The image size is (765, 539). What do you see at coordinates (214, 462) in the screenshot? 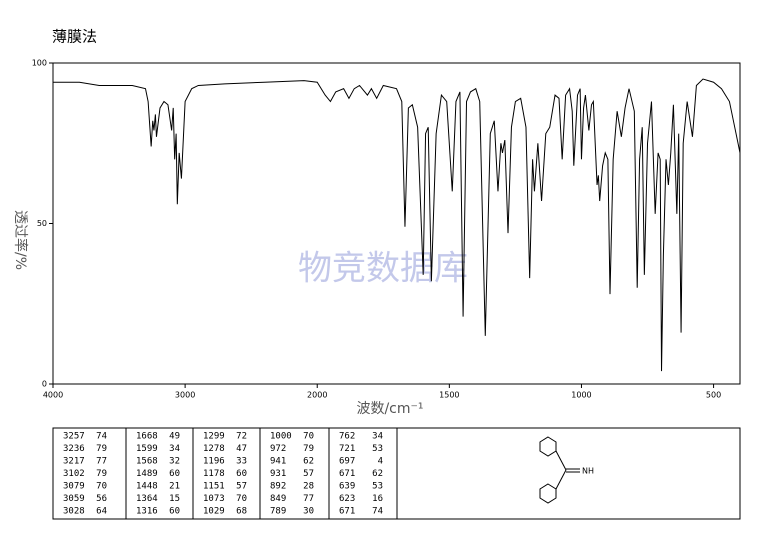
I see `peak-wavenumber: 1196` at bounding box center [214, 462].